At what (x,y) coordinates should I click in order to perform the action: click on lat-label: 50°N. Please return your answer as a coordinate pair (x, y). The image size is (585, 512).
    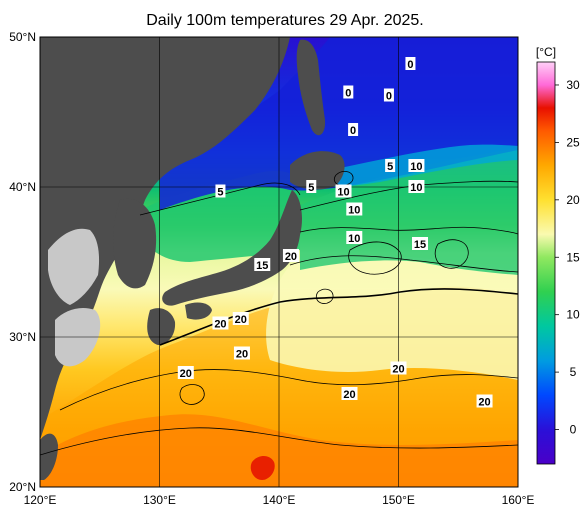
    Looking at the image, I should click on (22, 37).